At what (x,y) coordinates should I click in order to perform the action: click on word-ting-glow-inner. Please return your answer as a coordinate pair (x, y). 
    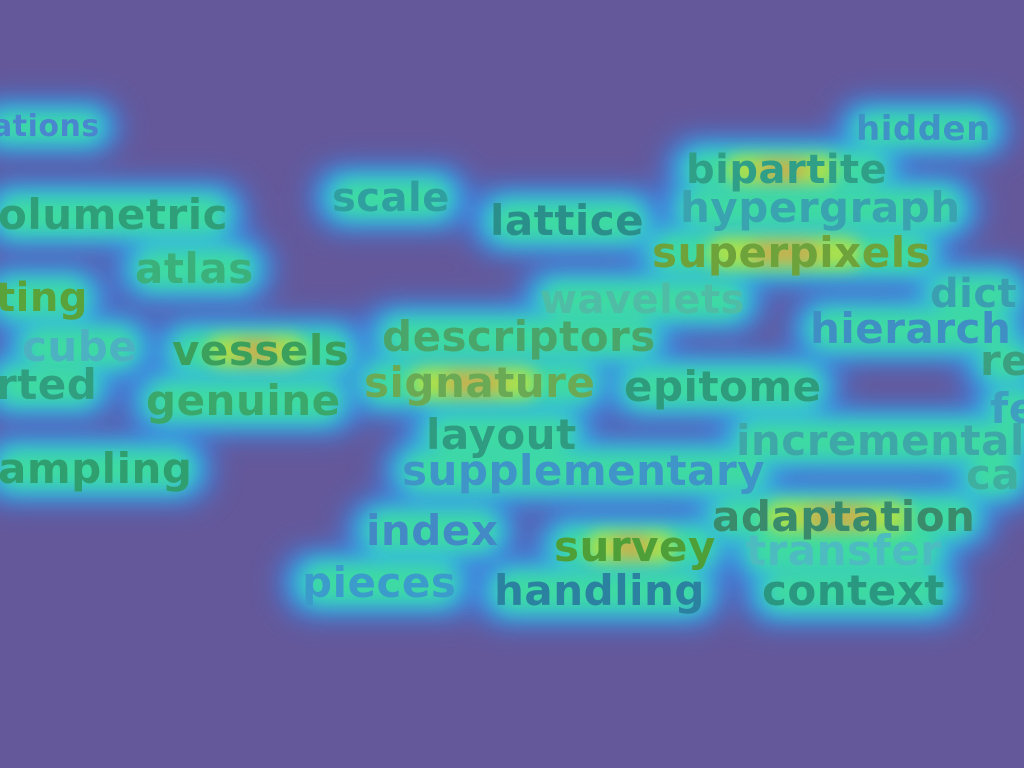
    Looking at the image, I should click on (42, 298).